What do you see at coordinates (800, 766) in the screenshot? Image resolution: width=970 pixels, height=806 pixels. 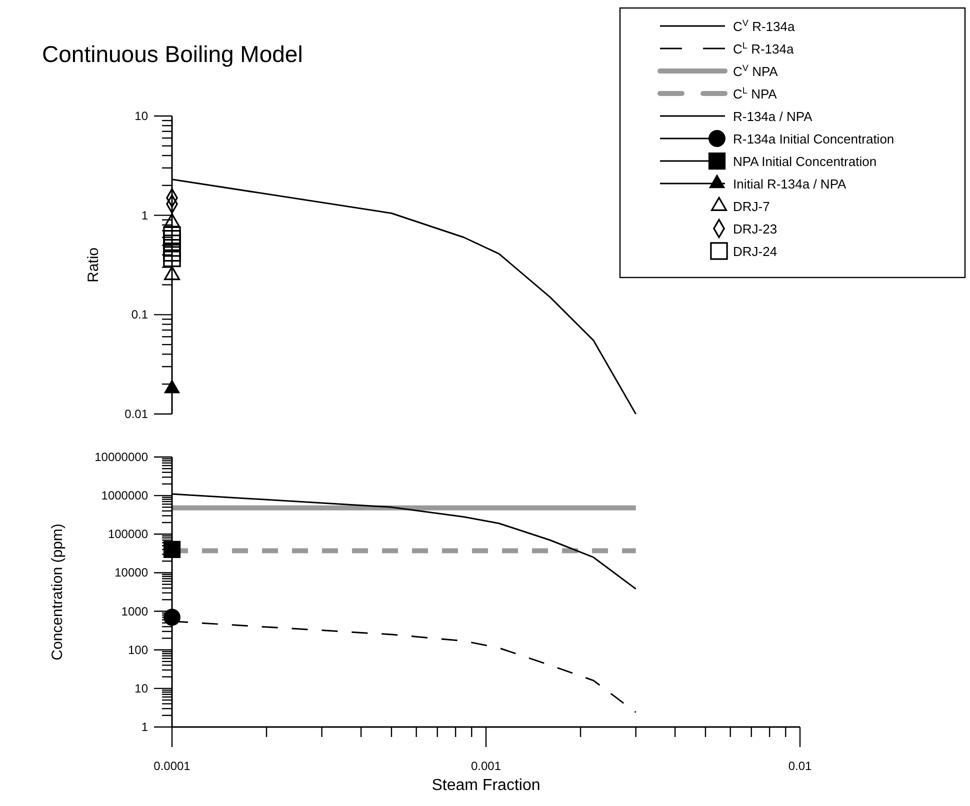 I see `x-tick-label: 0.01` at bounding box center [800, 766].